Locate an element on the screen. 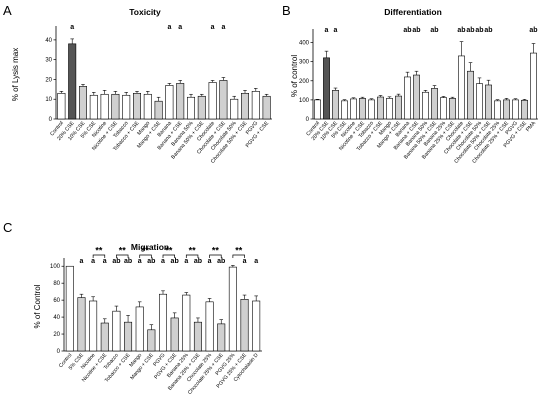  panel-letter: B is located at coordinates (286, 10).